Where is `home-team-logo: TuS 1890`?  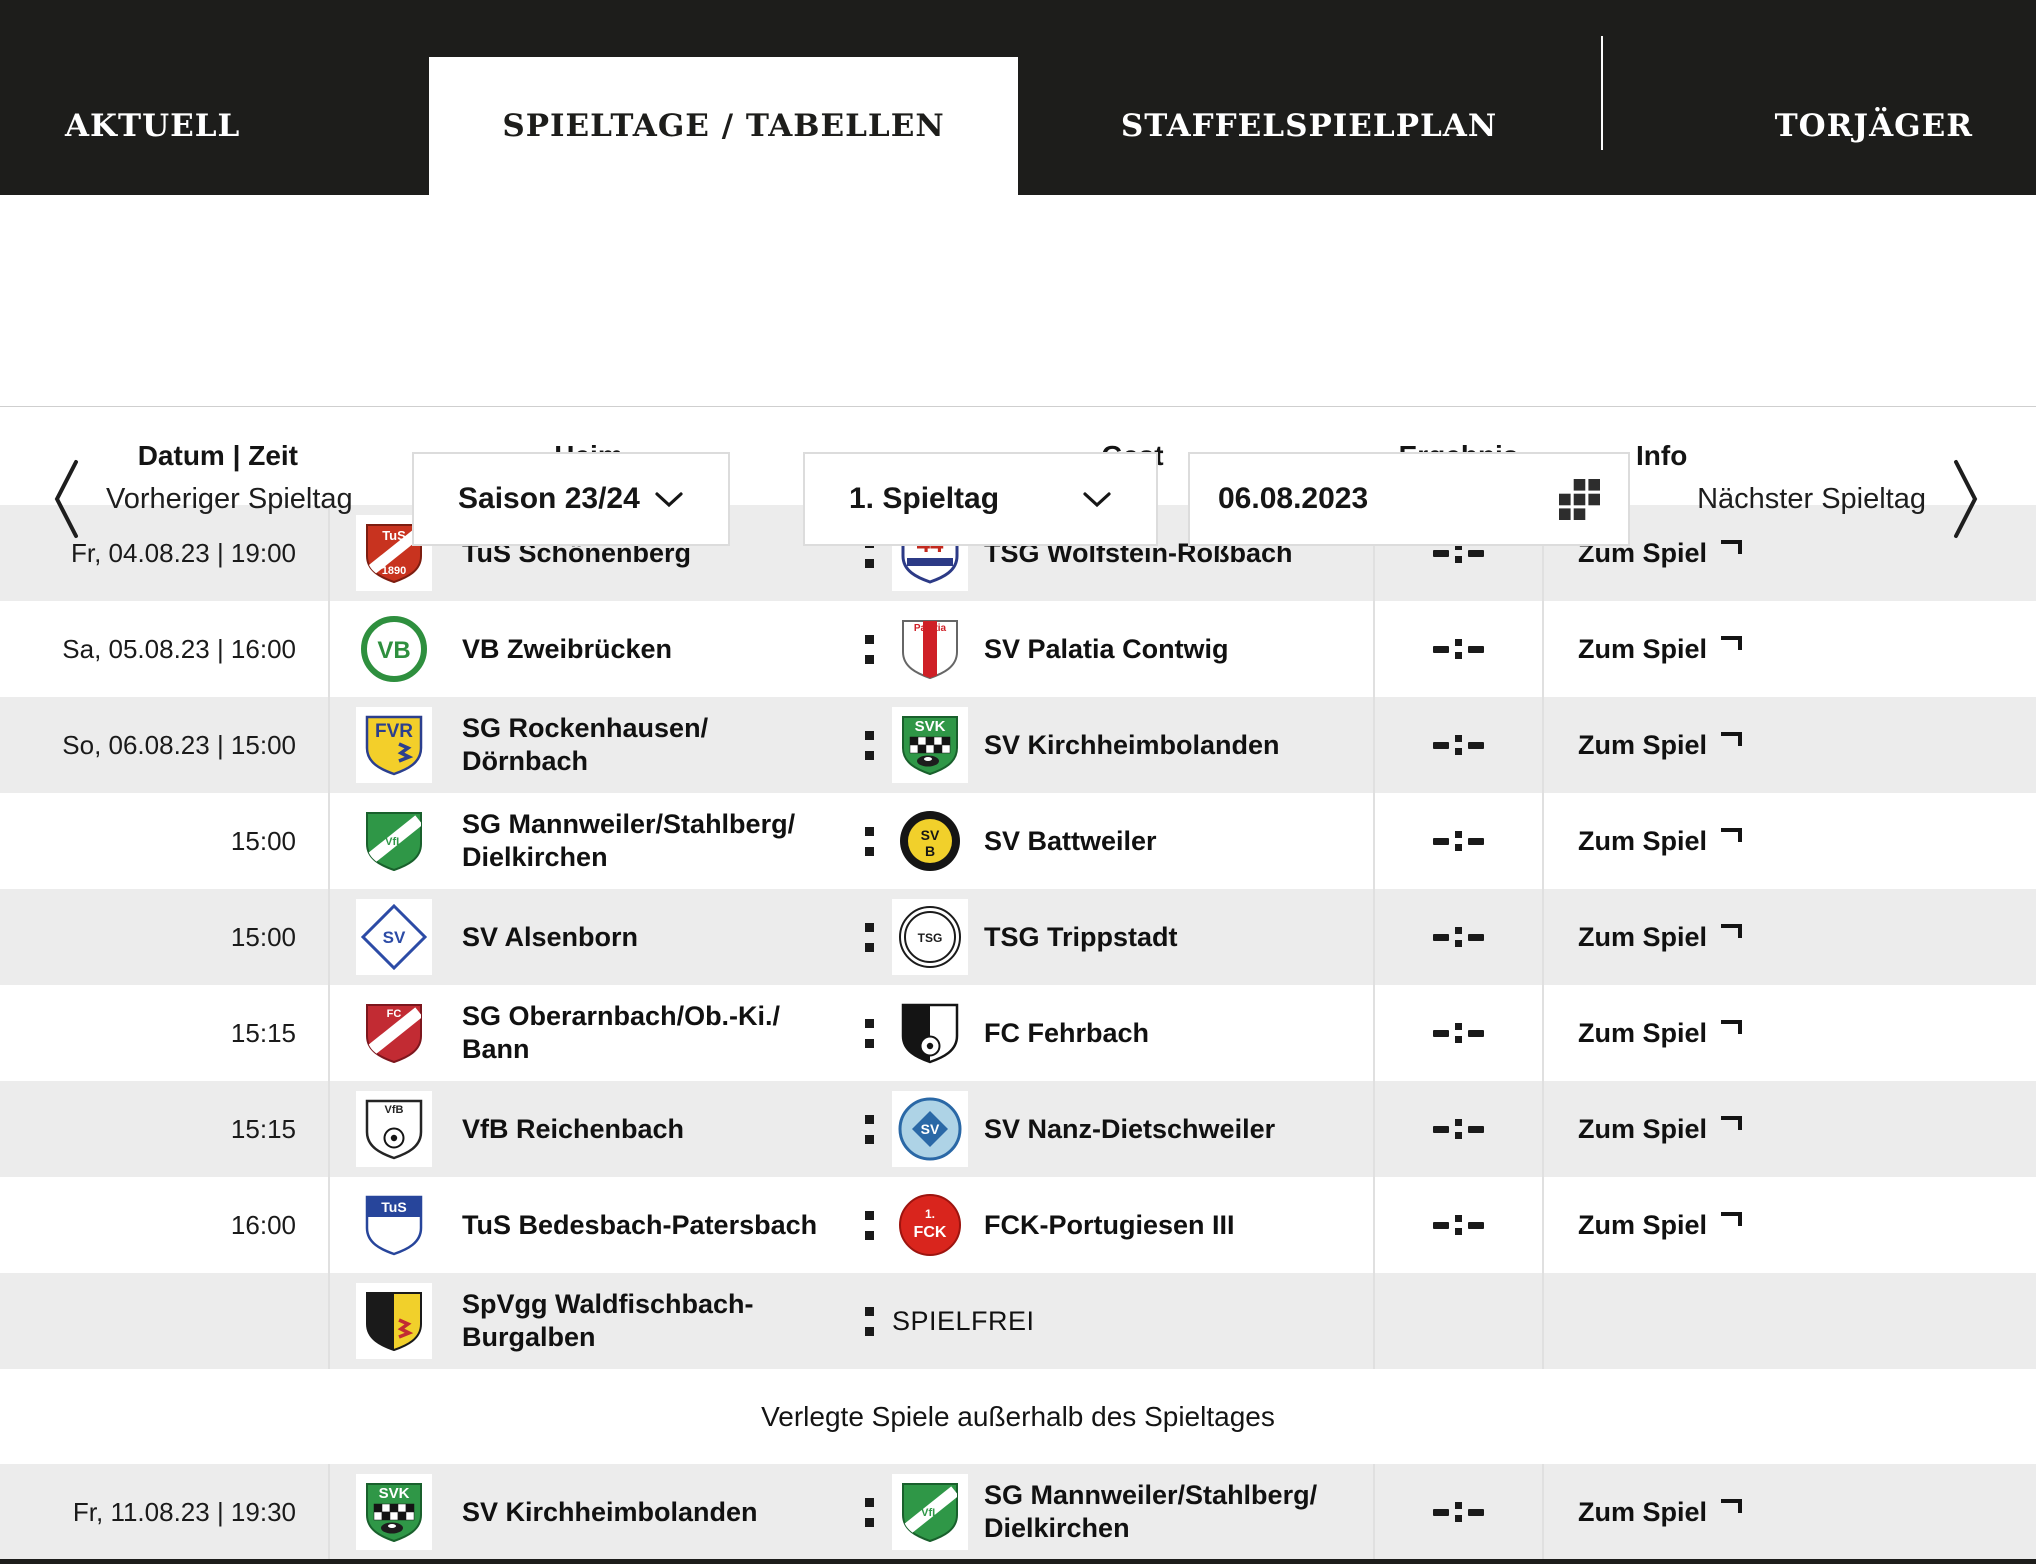
home-team-logo: TuS 1890 is located at coordinates (394, 553).